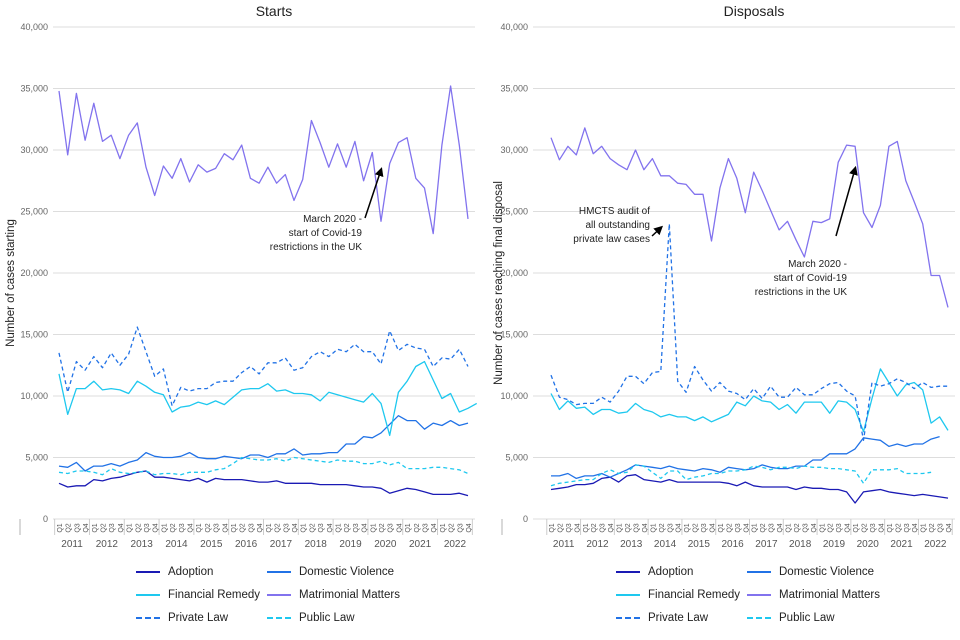 The image size is (960, 640). What do you see at coordinates (34, 212) in the screenshot?
I see `y-tick-label: 25,000` at bounding box center [34, 212].